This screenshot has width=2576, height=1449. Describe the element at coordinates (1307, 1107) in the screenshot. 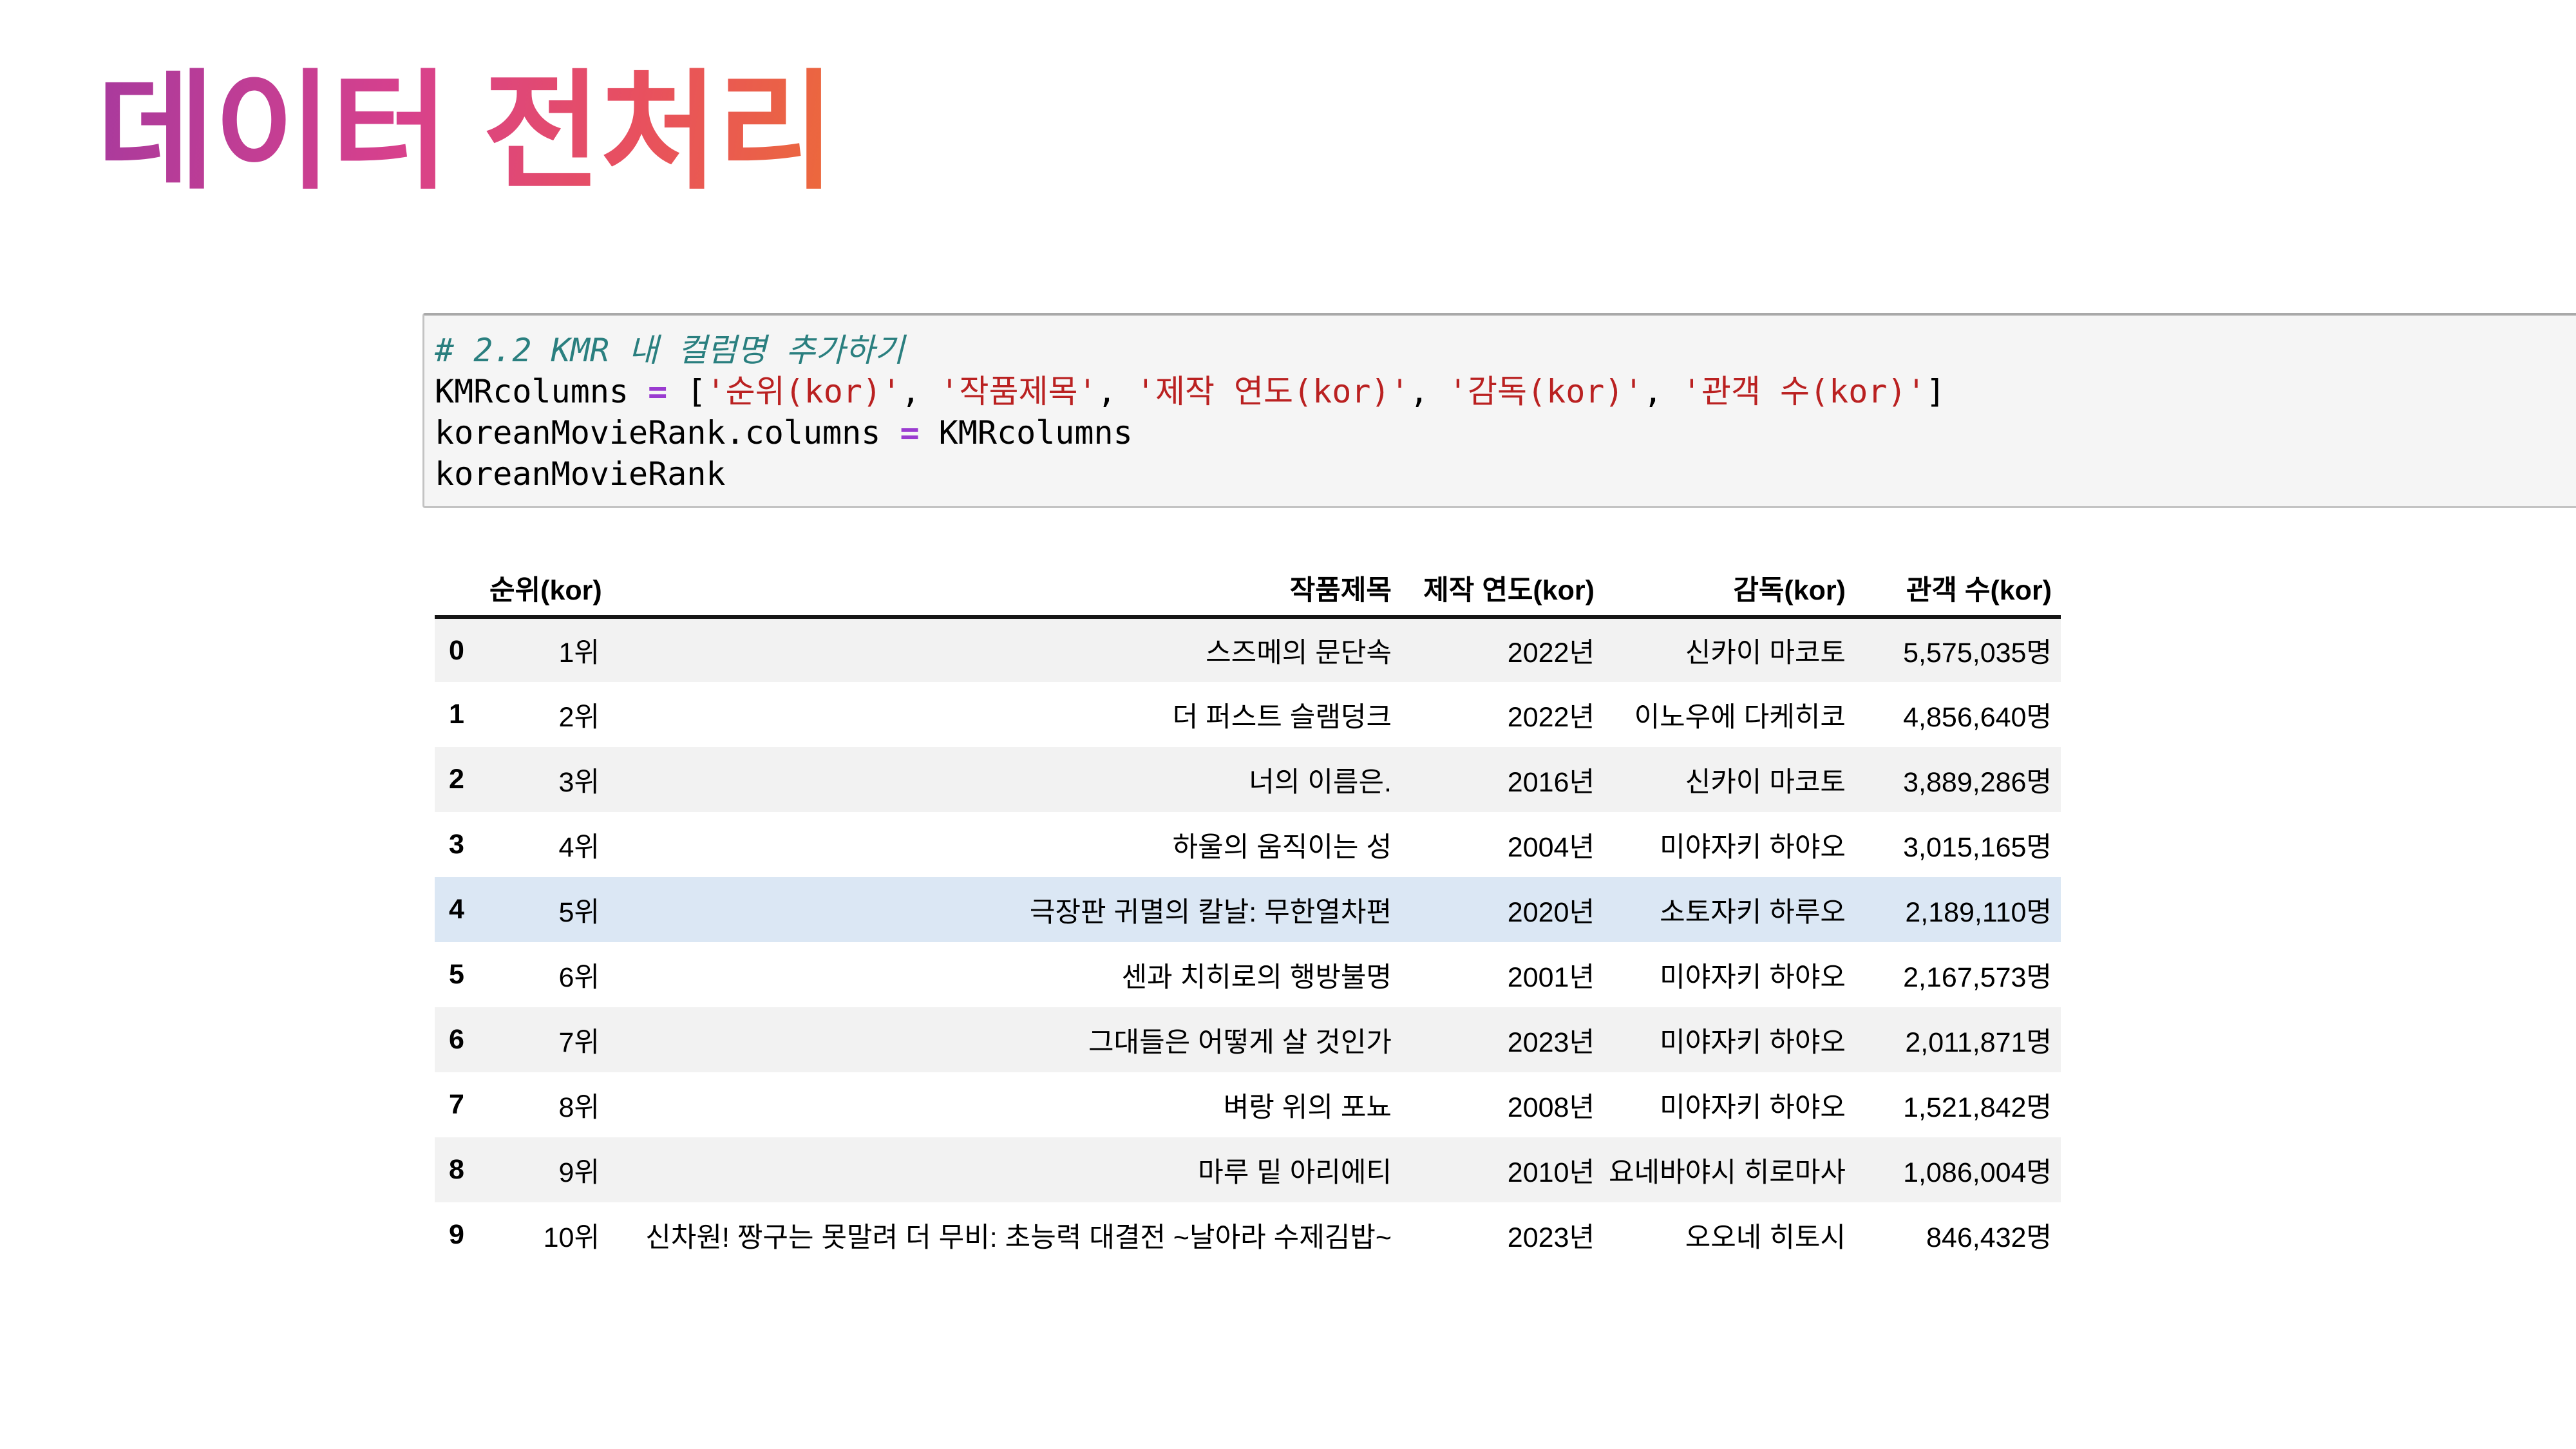

I see `cell-title: 벼랑 위의 포뇨` at that location.